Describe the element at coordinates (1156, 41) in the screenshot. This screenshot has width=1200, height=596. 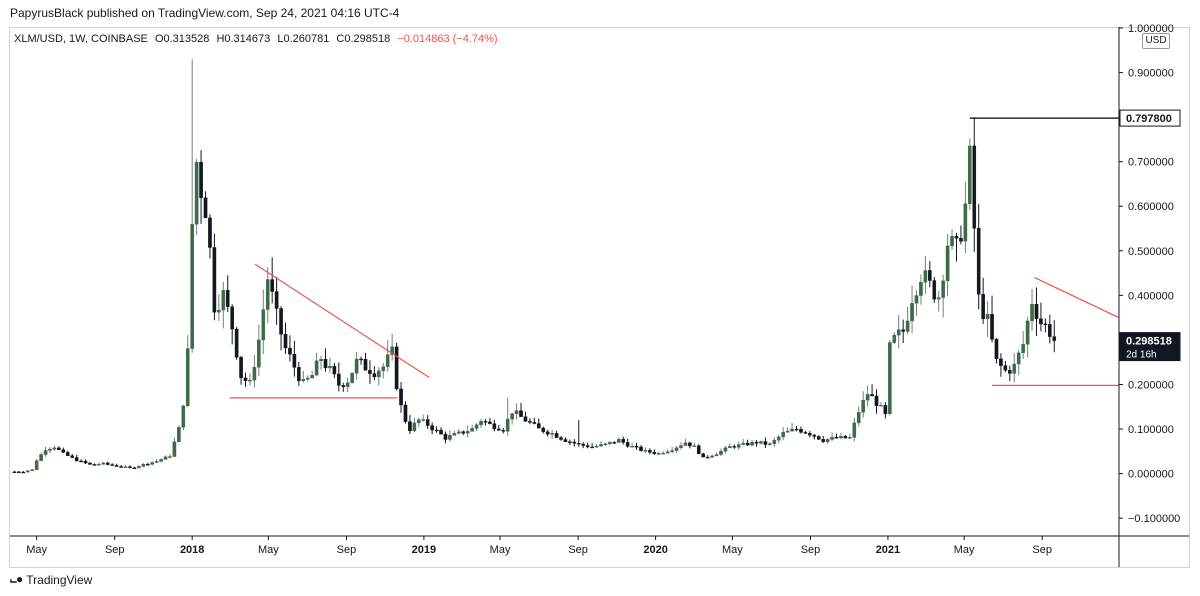
I see `currency-label: USD` at that location.